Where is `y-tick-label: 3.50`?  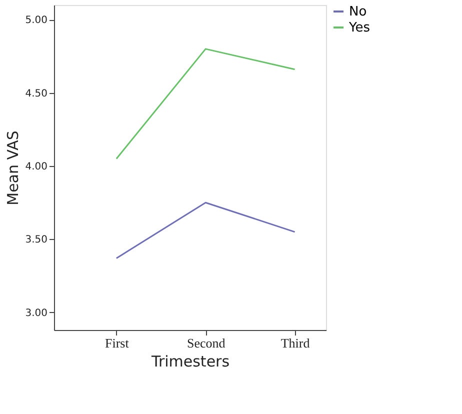 y-tick-label: 3.50 is located at coordinates (36, 240).